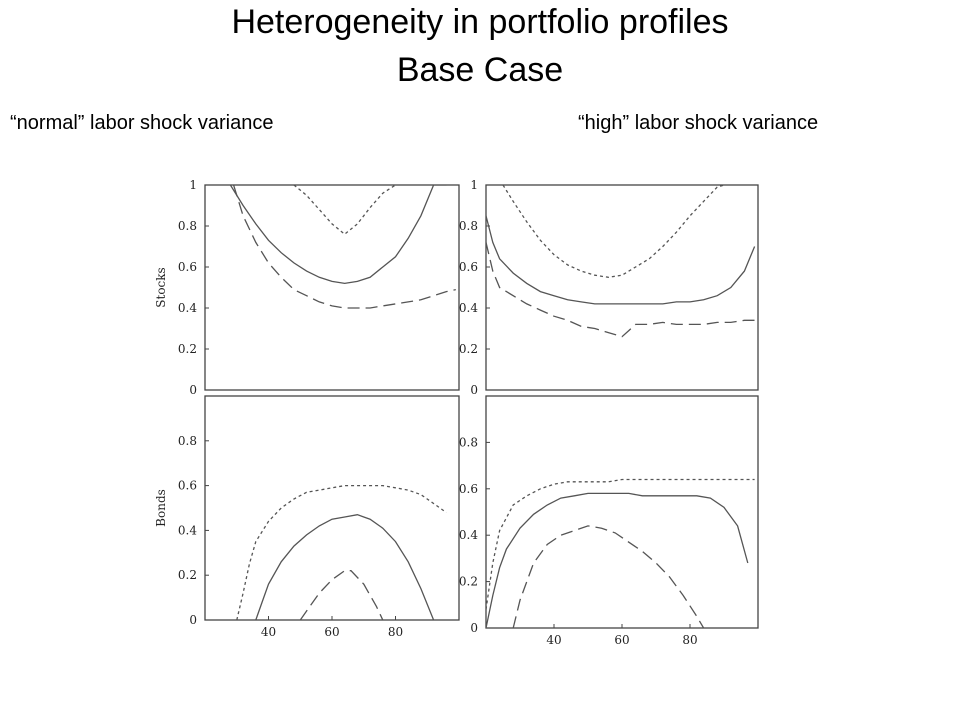 The image size is (960, 720). I want to click on bottom-left-ytick-label-3: 0.6, so click(187, 486).